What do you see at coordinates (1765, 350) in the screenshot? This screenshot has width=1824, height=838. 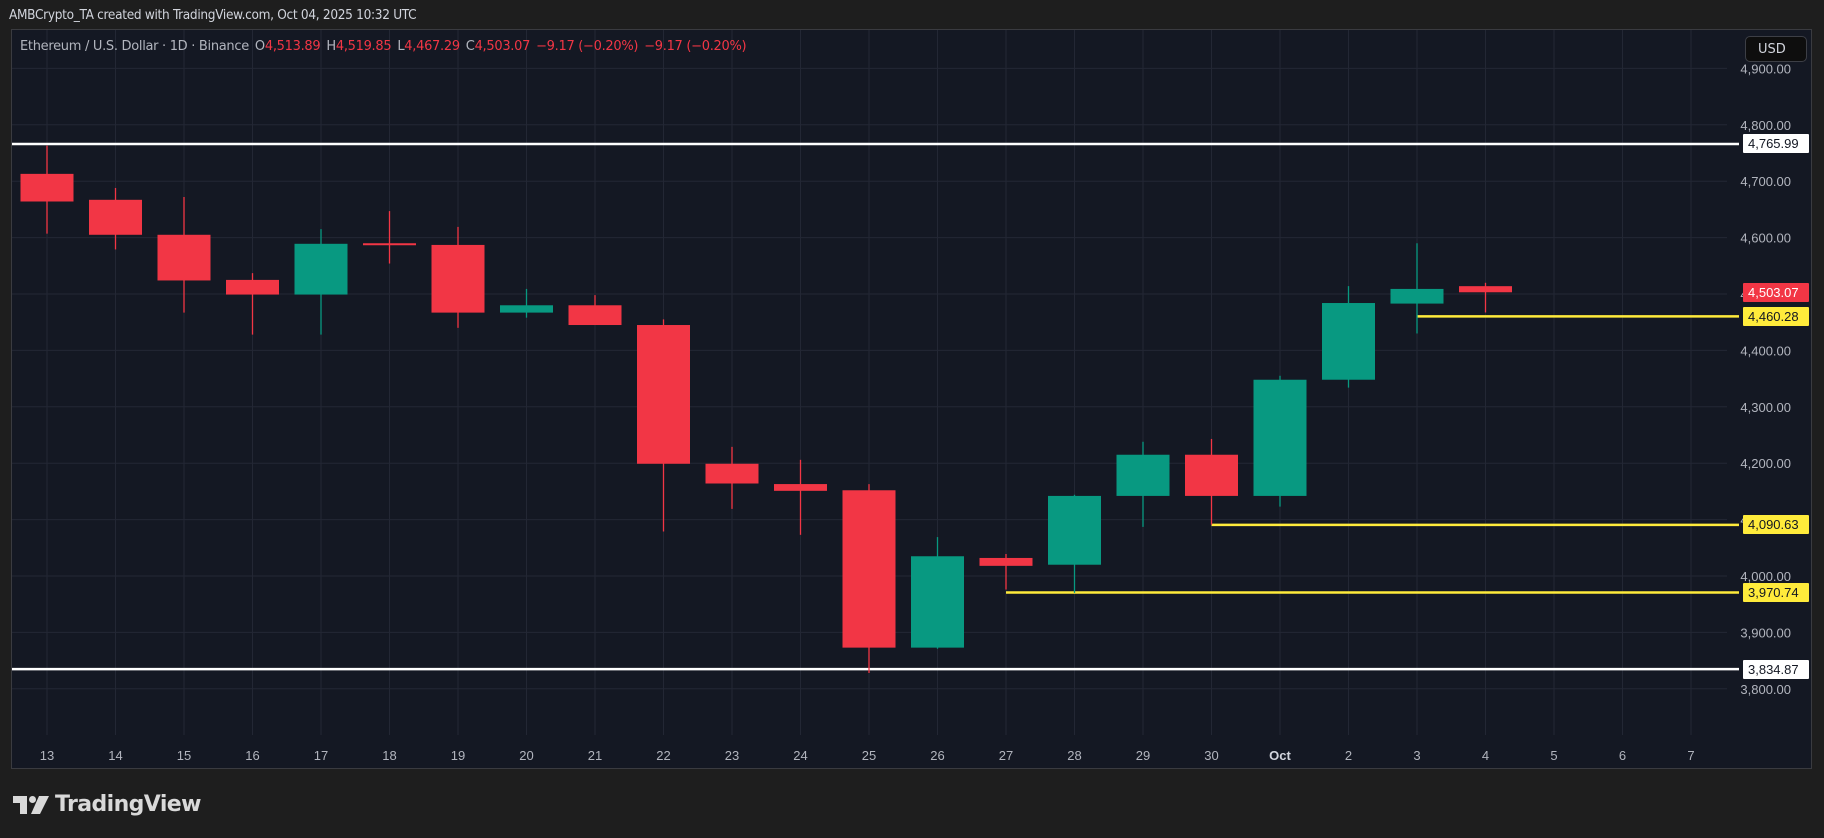 I see `price-axis-label: 4,400.00` at bounding box center [1765, 350].